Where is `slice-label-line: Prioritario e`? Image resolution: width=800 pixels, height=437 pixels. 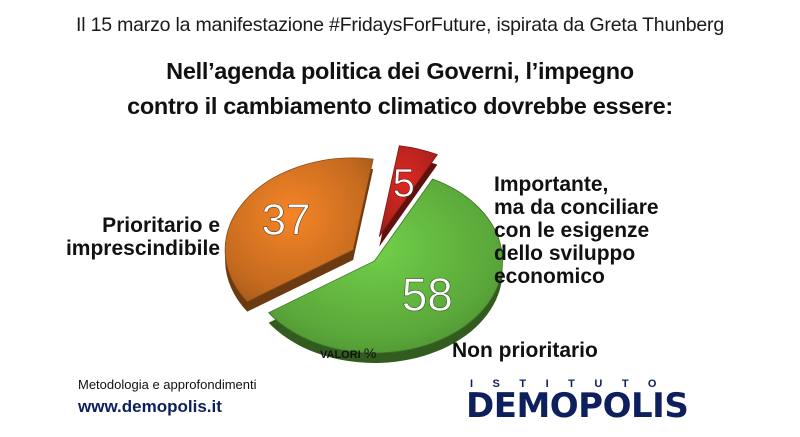
slice-label-line: Prioritario e is located at coordinates (161, 225).